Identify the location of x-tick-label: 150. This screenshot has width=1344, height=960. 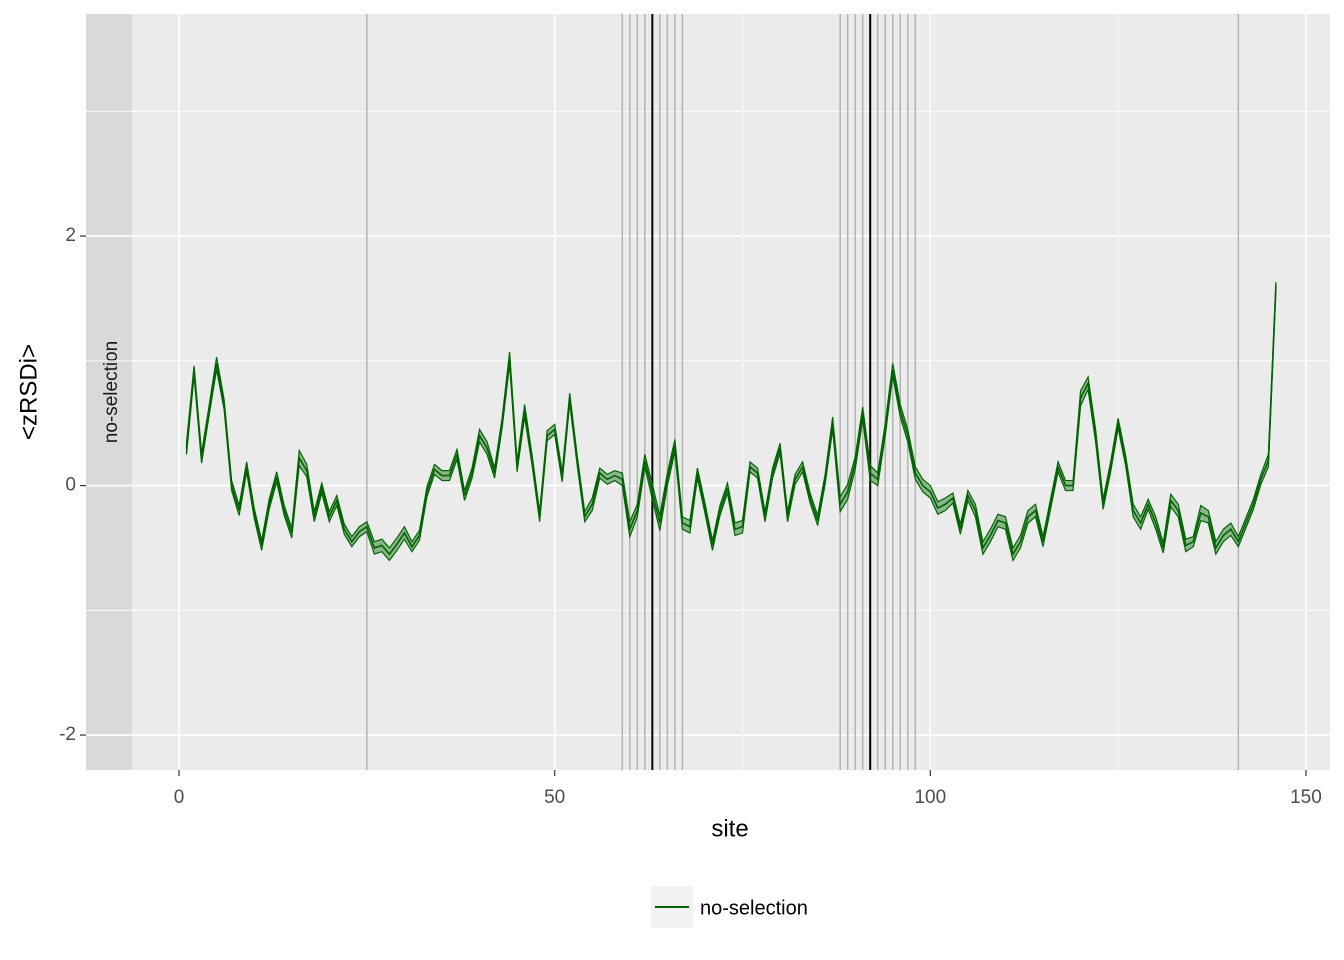
(1306, 797).